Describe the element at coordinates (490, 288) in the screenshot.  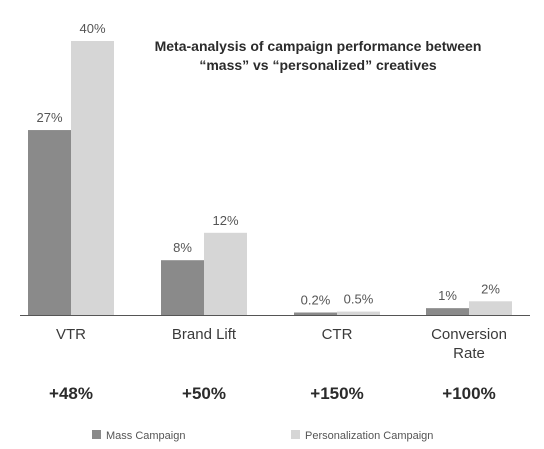
I see `value-label: 2%` at that location.